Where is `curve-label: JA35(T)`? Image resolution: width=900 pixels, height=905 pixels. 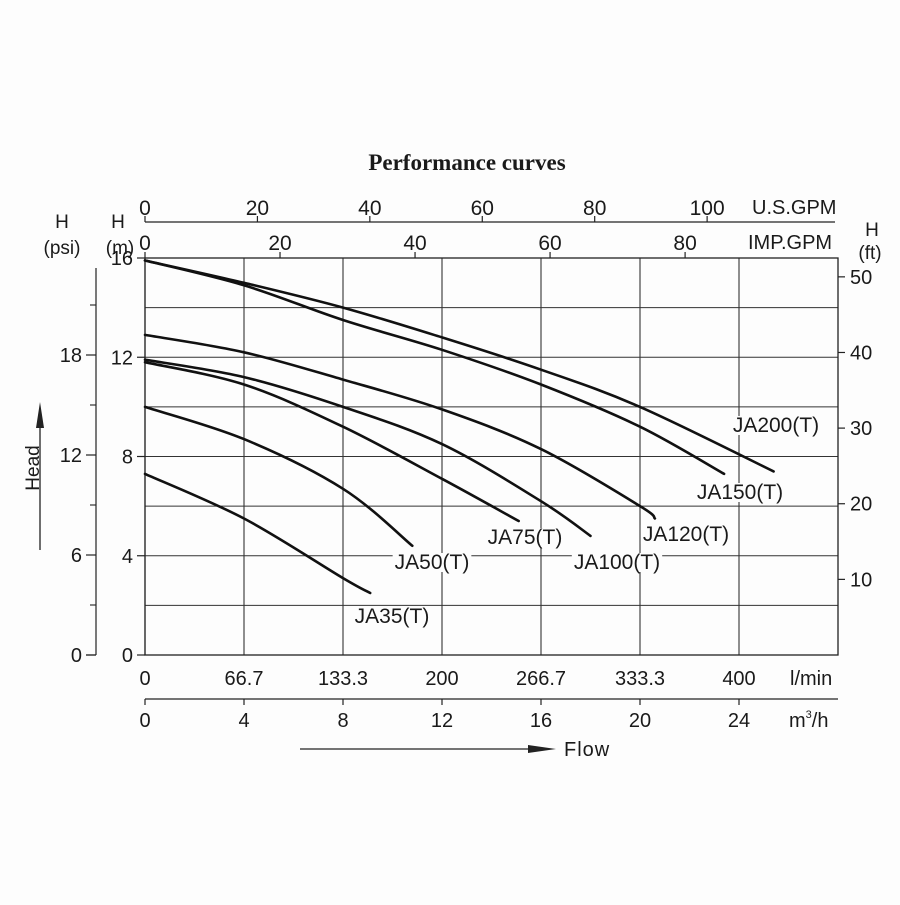
curve-label: JA35(T) is located at coordinates (392, 616).